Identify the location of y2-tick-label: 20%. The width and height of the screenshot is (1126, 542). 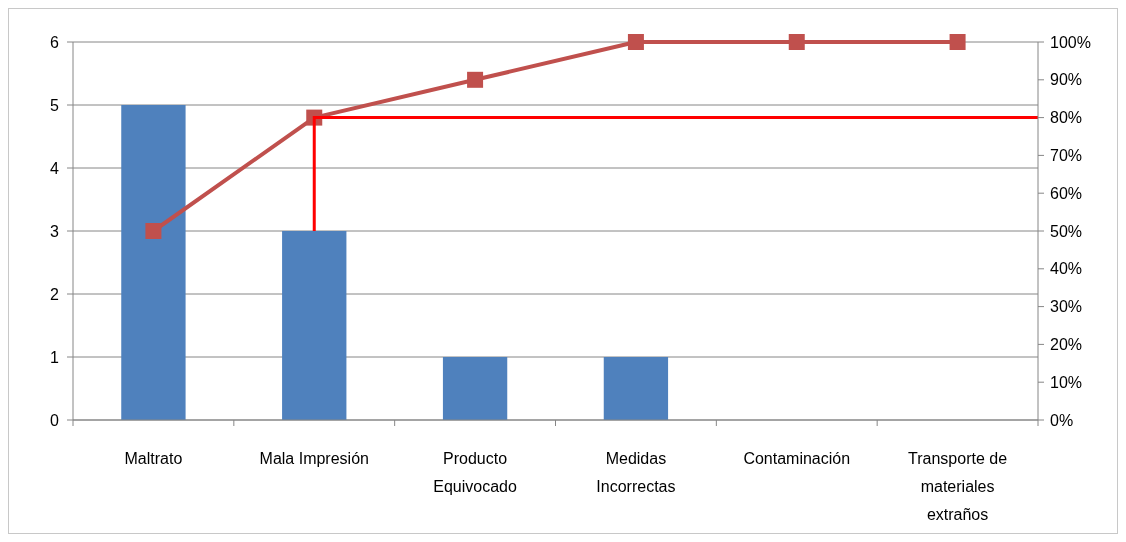
(1066, 344).